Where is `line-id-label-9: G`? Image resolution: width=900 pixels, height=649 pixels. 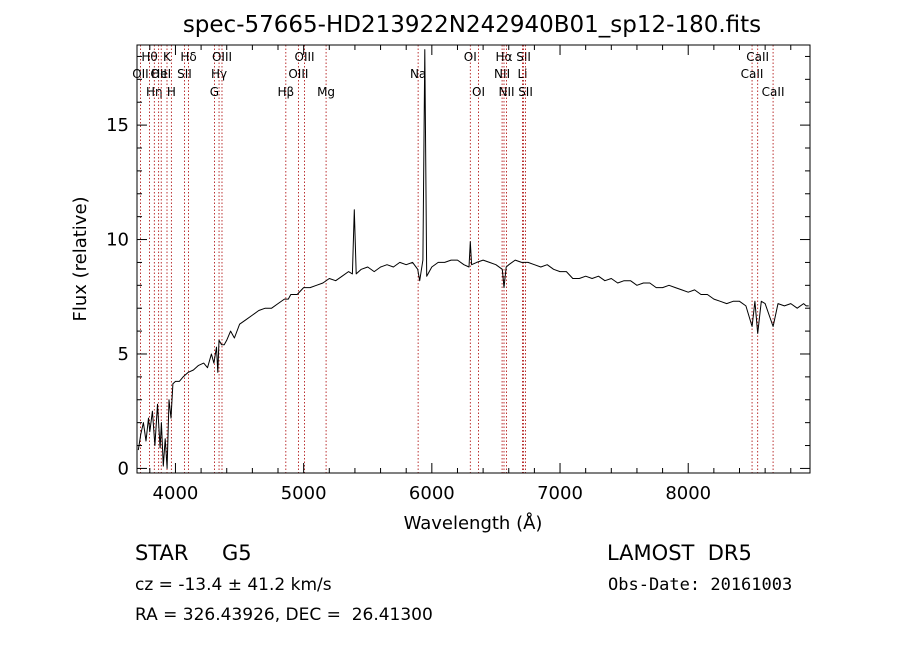
line-id-label-9: G is located at coordinates (214, 92).